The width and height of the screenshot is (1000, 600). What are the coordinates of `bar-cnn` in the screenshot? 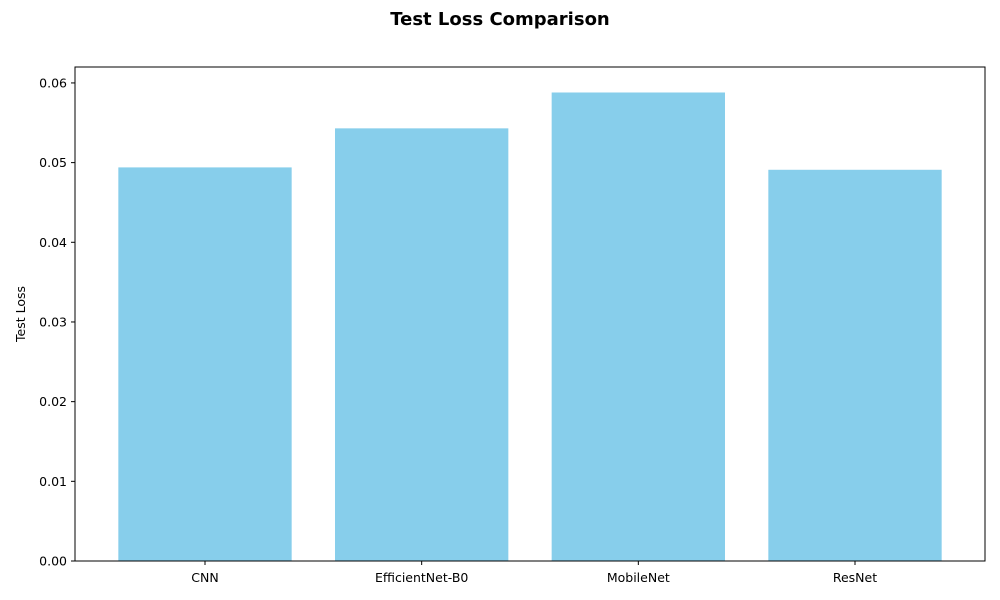 It's located at (205, 364).